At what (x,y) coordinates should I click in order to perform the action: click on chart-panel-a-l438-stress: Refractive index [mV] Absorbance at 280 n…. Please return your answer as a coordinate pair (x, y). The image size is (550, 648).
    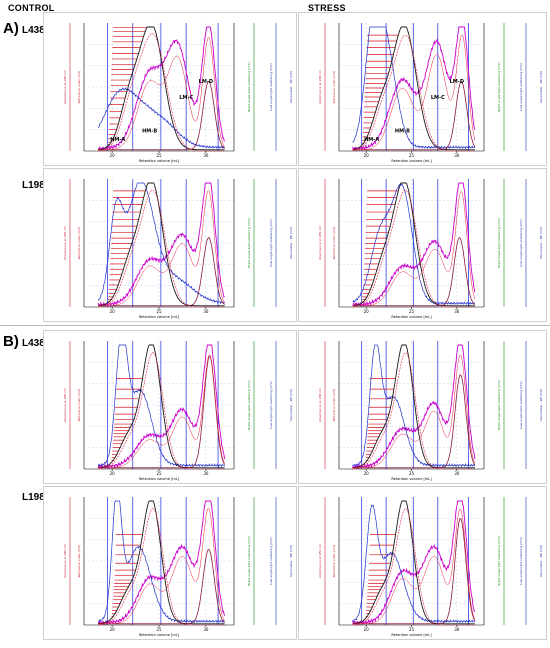
    Looking at the image, I should click on (422, 89).